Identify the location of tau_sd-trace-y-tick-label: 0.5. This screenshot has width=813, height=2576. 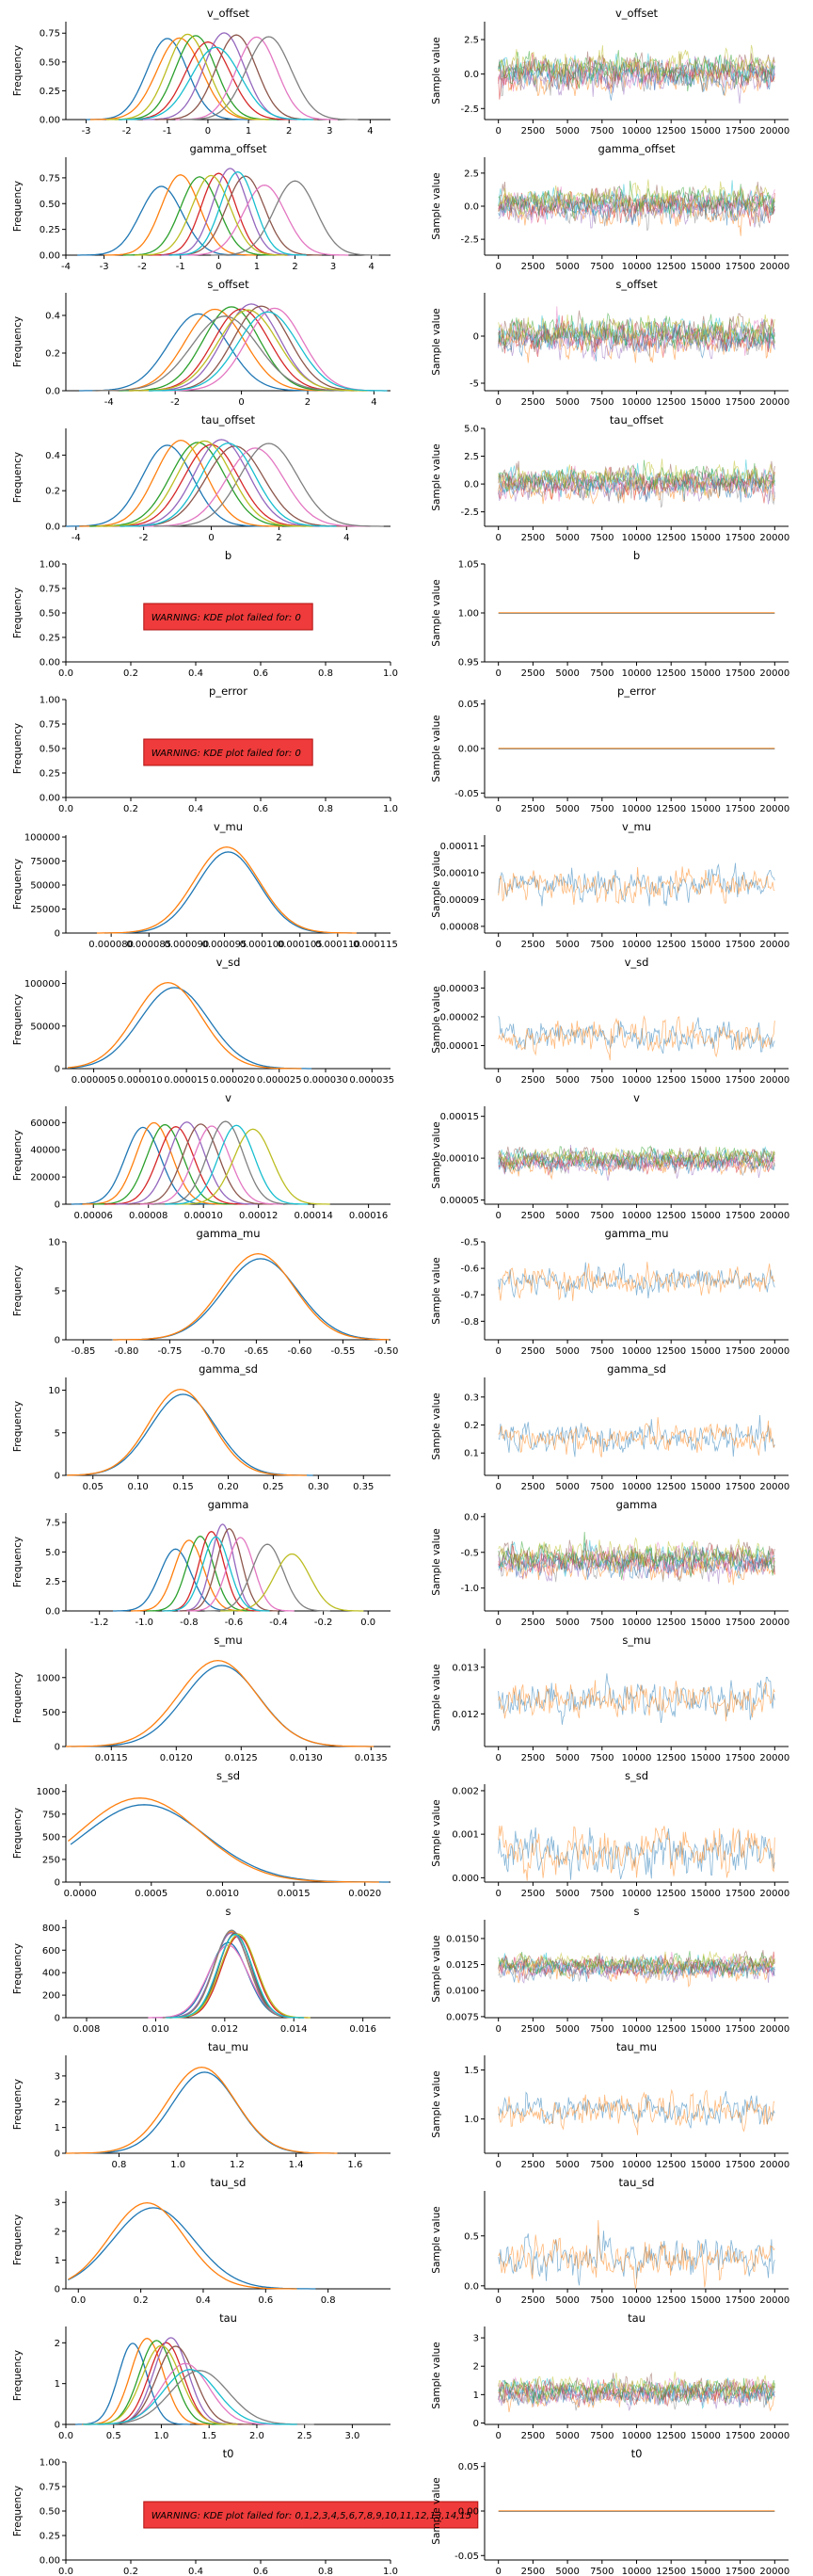
(471, 2236).